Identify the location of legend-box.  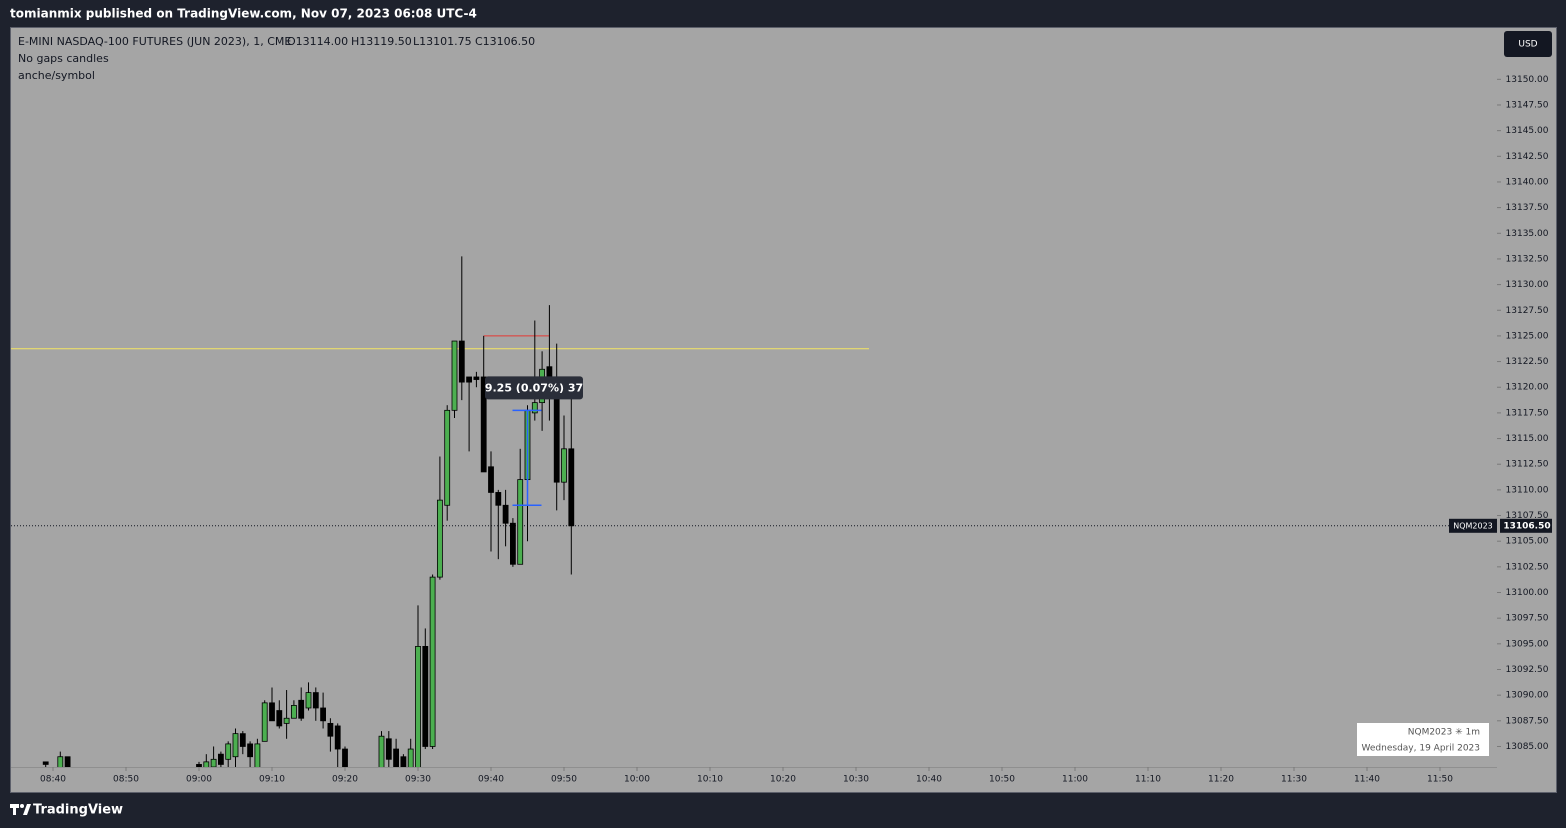
(1423, 739).